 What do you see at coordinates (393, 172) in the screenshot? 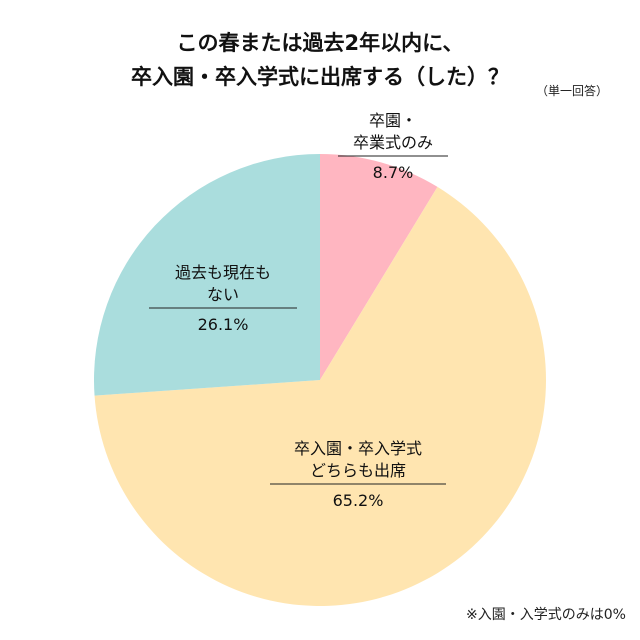
I see `slice-value-label-1: 8.7%` at bounding box center [393, 172].